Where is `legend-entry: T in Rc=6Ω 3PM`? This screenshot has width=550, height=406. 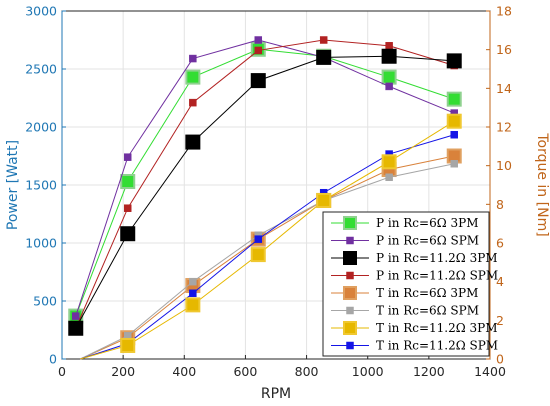 legend-entry: T in Rc=6Ω 3PM is located at coordinates (404, 293).